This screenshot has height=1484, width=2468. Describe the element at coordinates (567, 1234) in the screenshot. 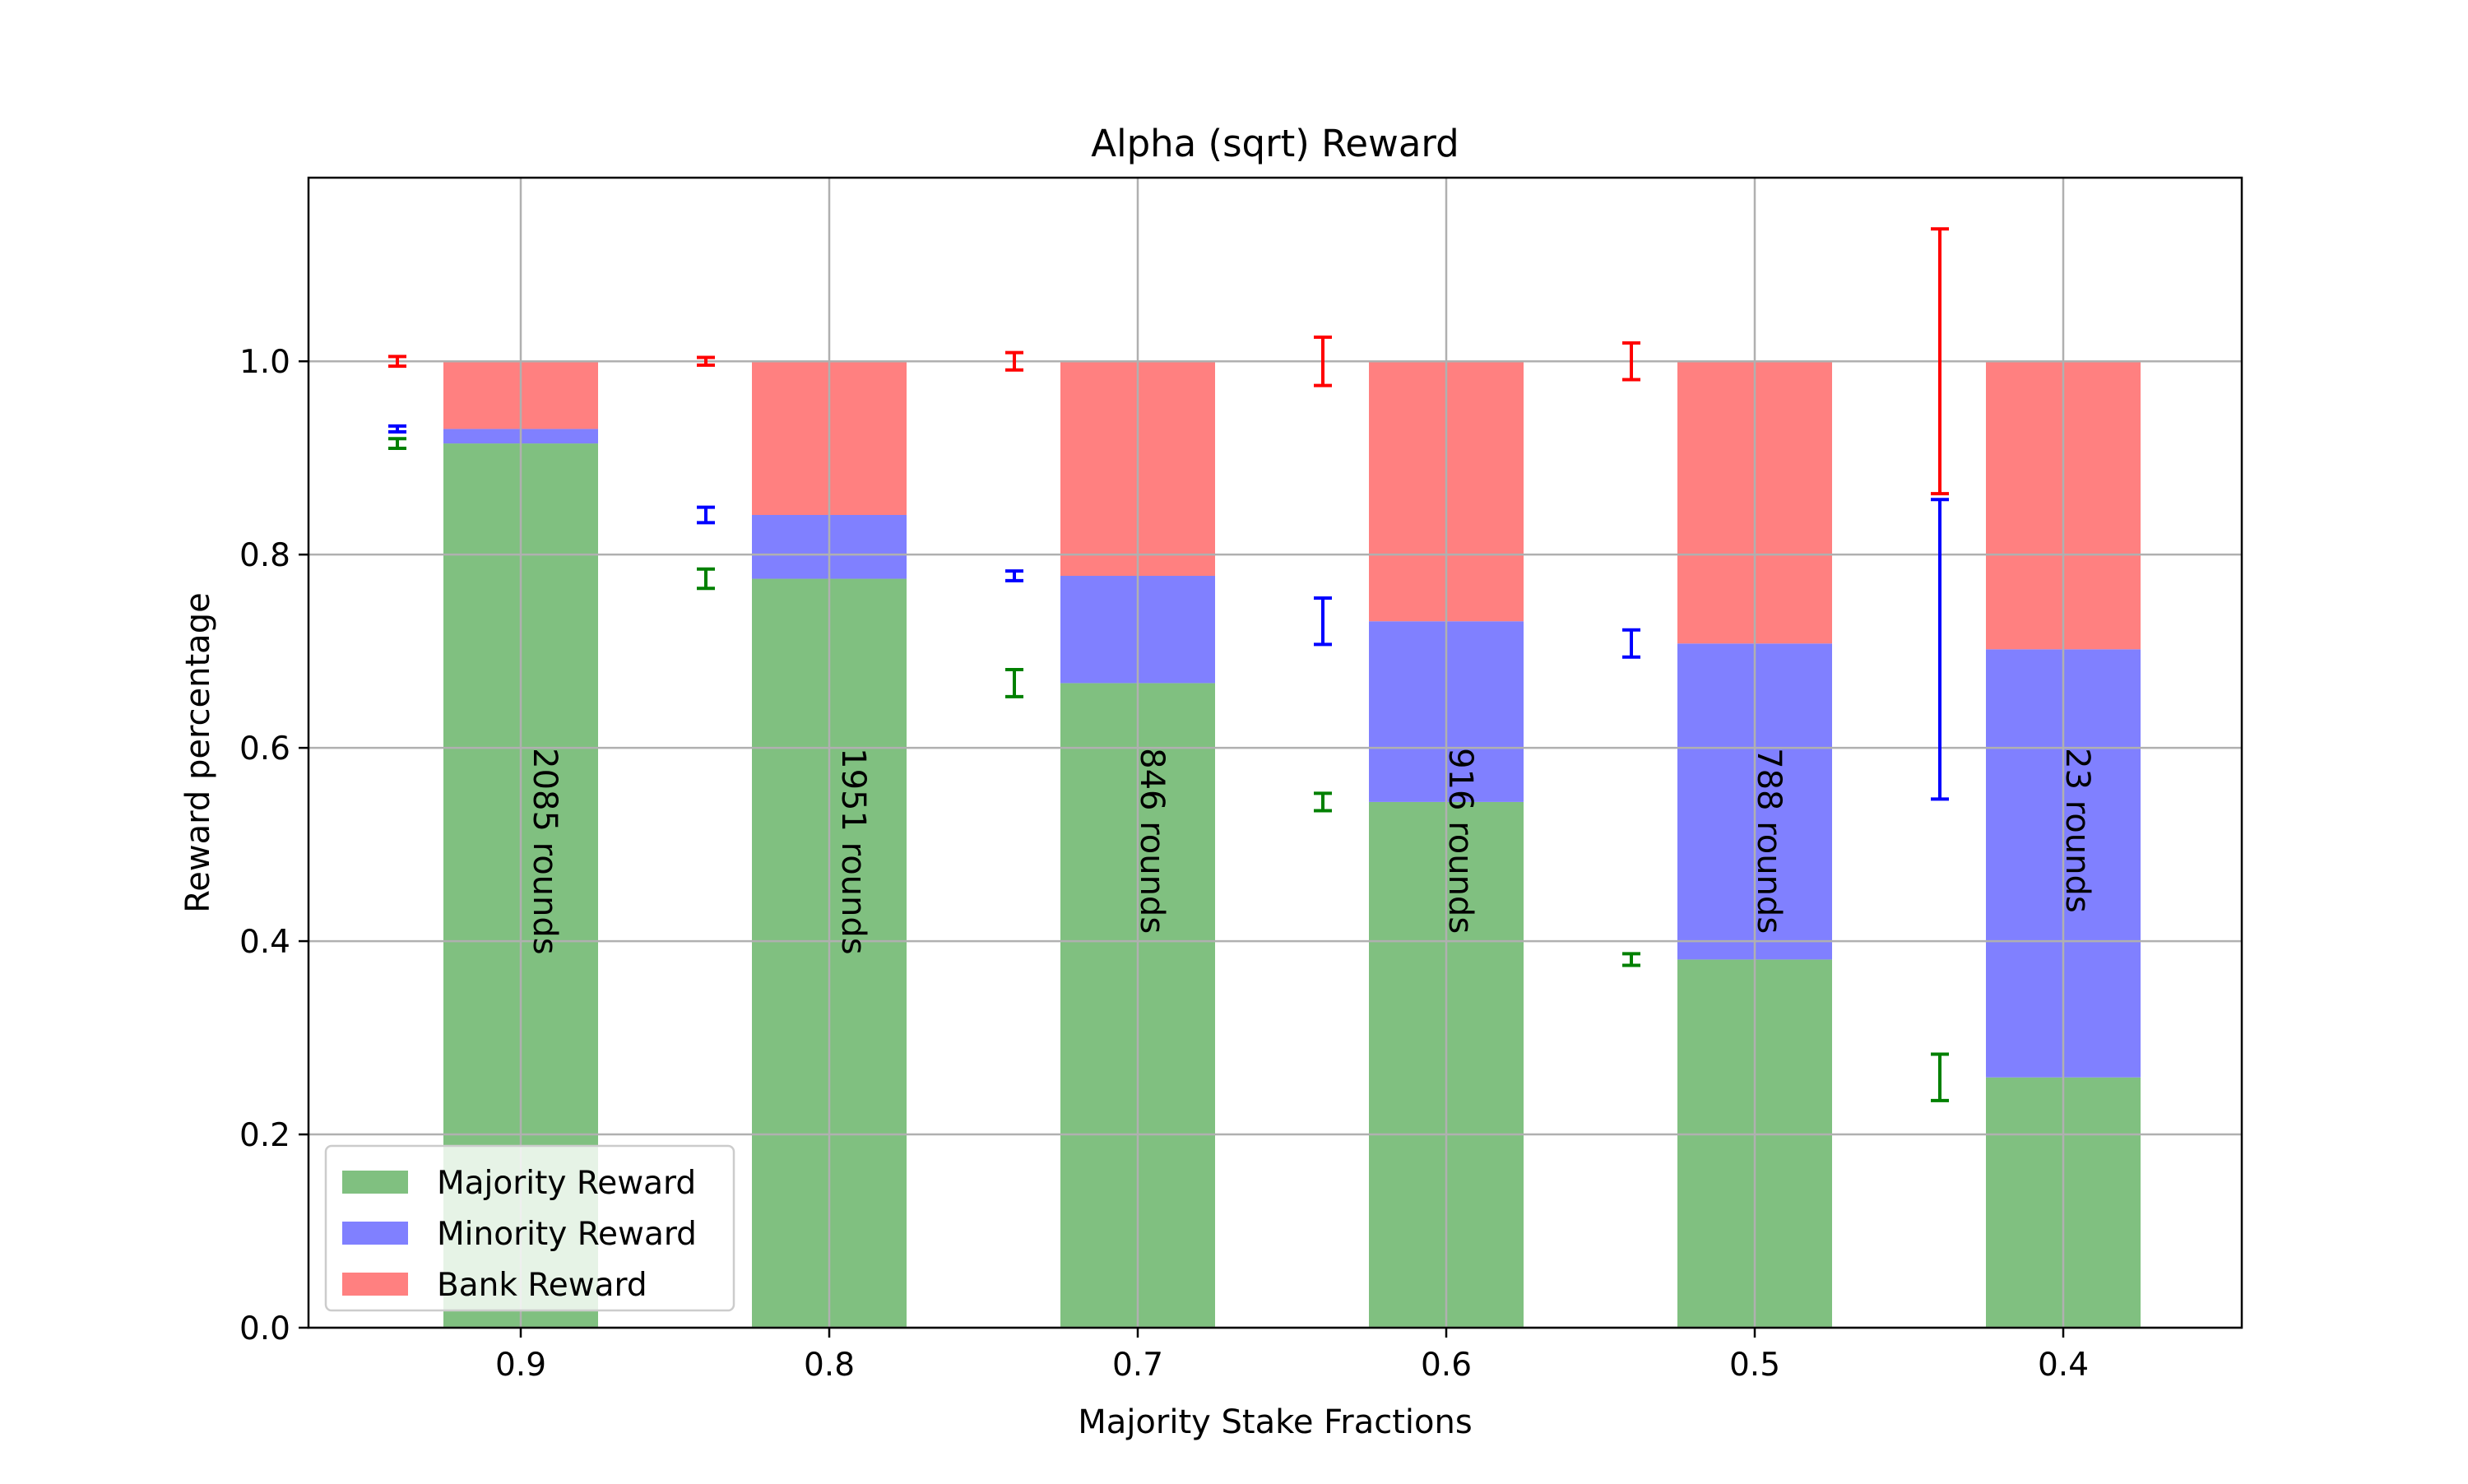

I see `legend-label: Minority Reward` at that location.